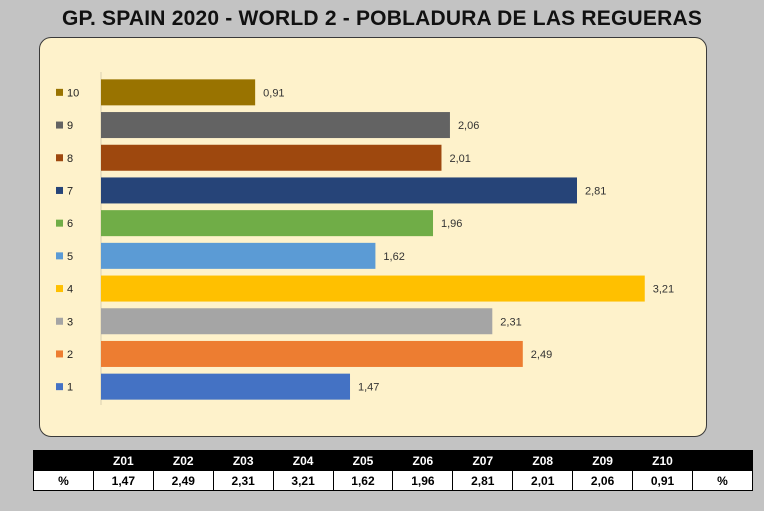  I want to click on table-header-cell: Z05, so click(363, 460).